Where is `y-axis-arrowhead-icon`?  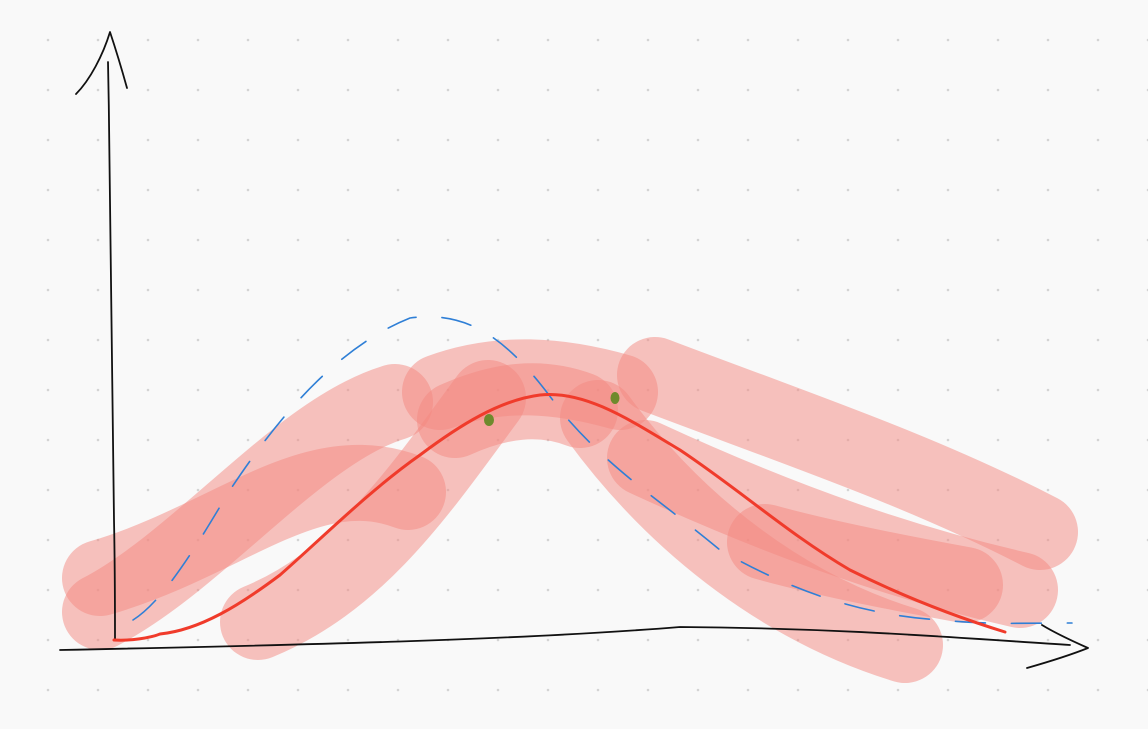 y-axis-arrowhead-icon is located at coordinates (101, 63).